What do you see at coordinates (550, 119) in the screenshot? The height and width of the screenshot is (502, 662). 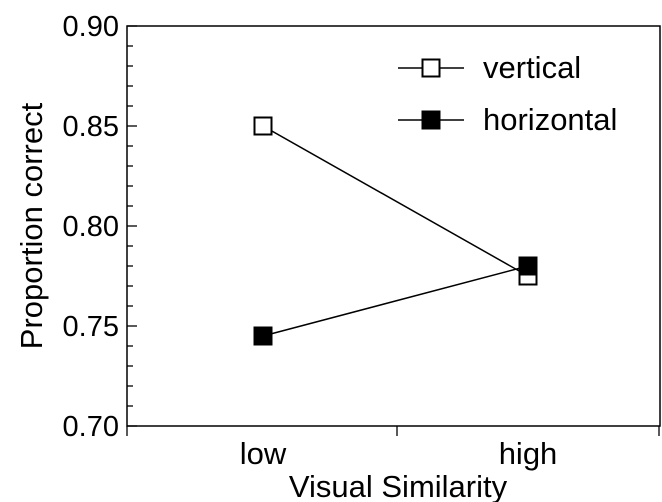 I see `legend-label: horizontal` at bounding box center [550, 119].